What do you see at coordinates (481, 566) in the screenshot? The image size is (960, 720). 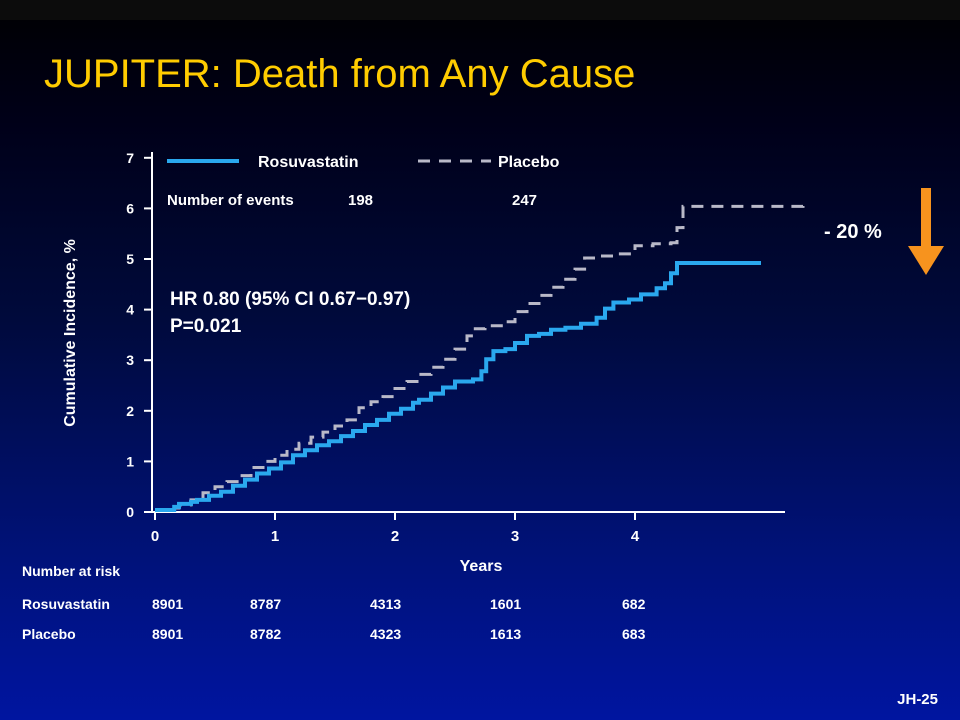 I see `x-axis-label: Years` at bounding box center [481, 566].